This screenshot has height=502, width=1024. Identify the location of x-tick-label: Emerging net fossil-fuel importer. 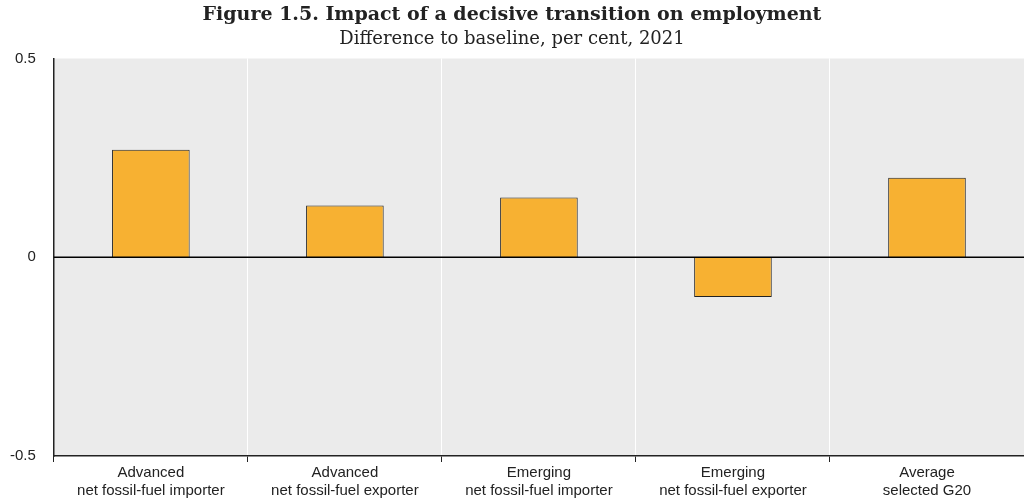
(539, 481).